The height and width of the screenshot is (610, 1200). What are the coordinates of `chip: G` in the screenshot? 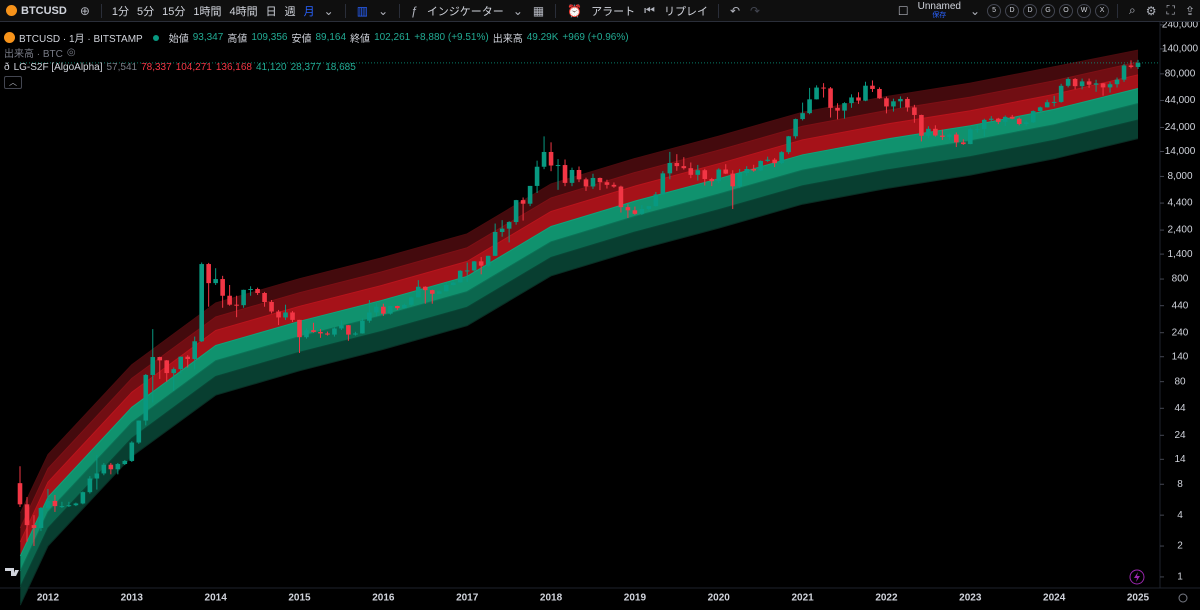 It's located at (1048, 10).